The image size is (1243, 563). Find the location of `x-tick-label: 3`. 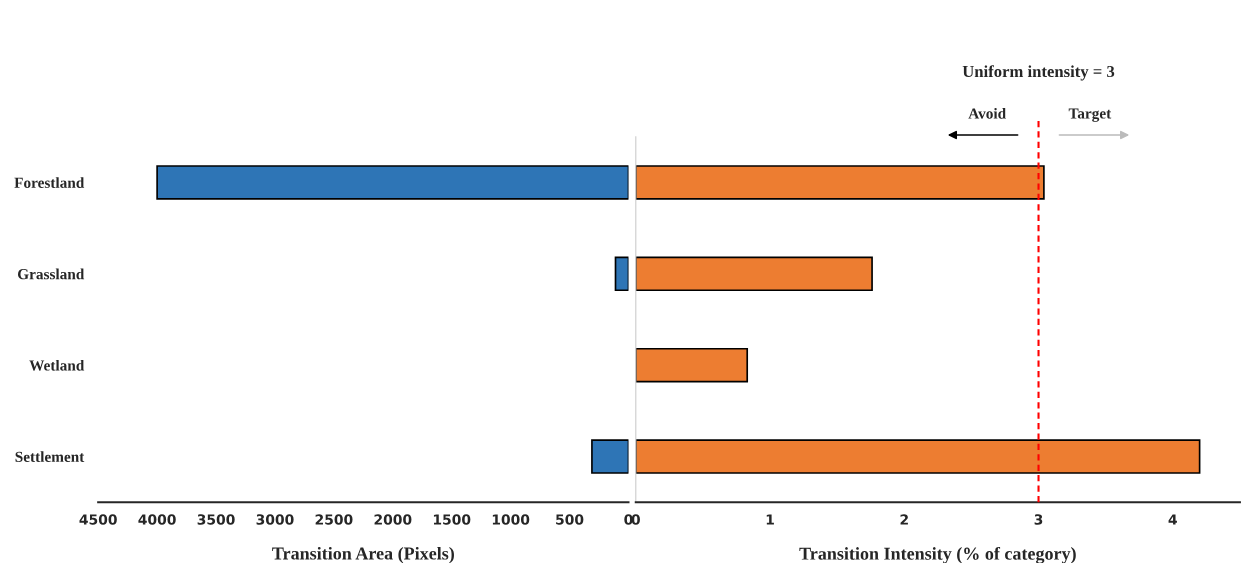

x-tick-label: 3 is located at coordinates (1038, 519).